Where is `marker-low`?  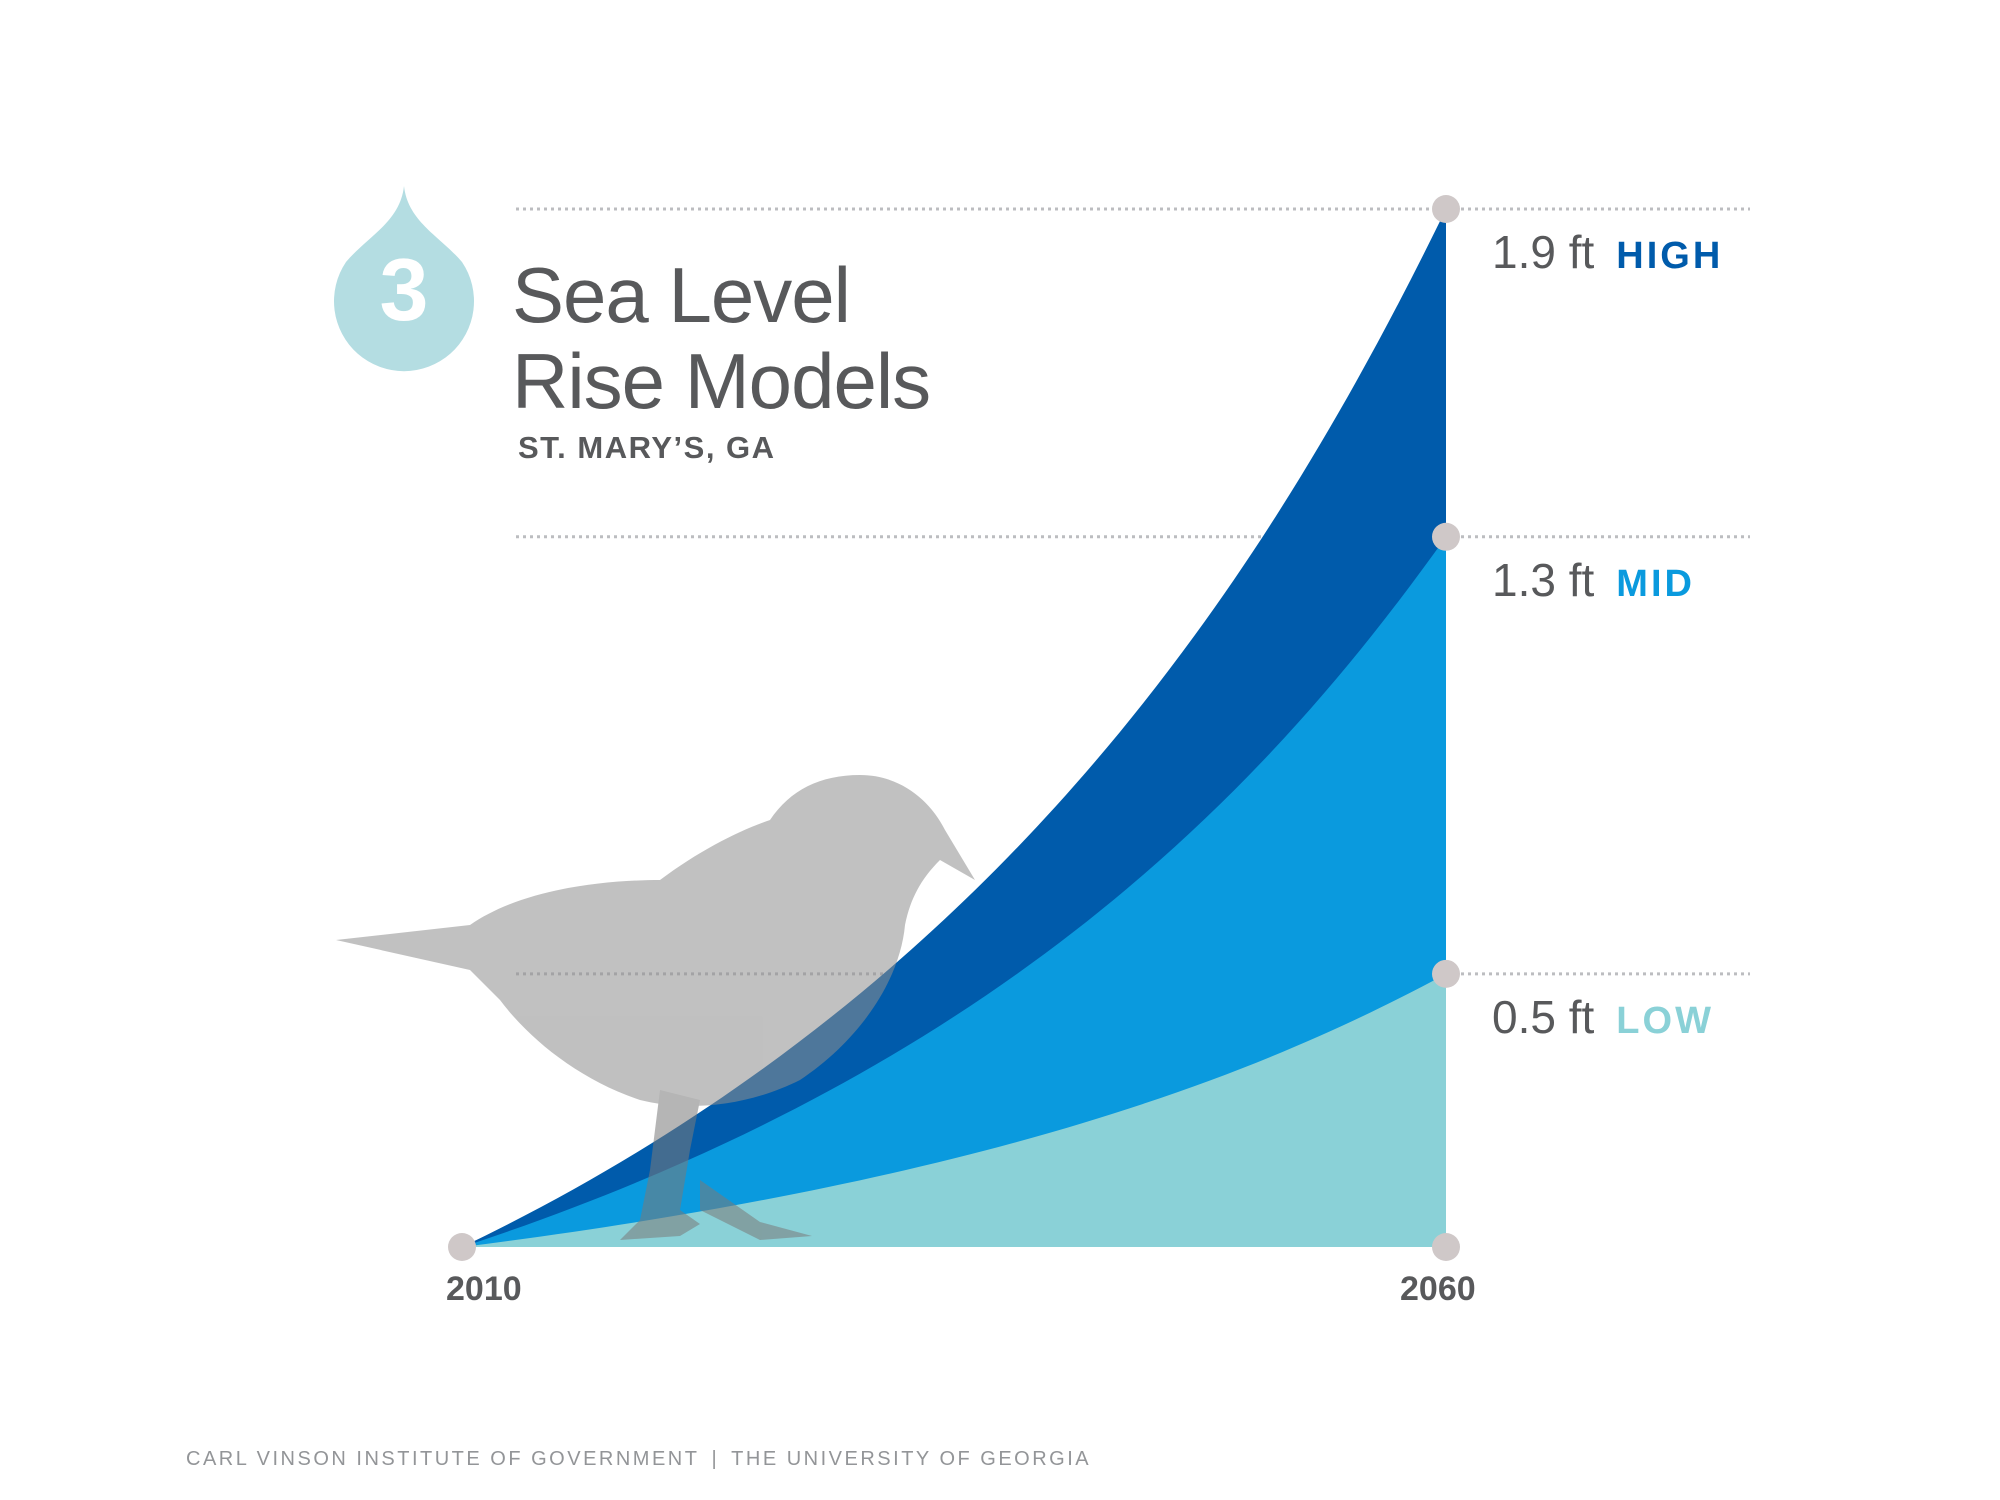 marker-low is located at coordinates (1446, 973).